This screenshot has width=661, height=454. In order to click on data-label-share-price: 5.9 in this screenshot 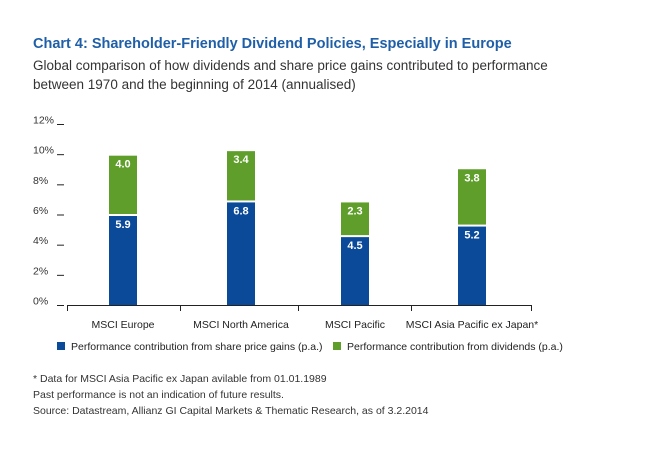, I will do `click(122, 225)`.